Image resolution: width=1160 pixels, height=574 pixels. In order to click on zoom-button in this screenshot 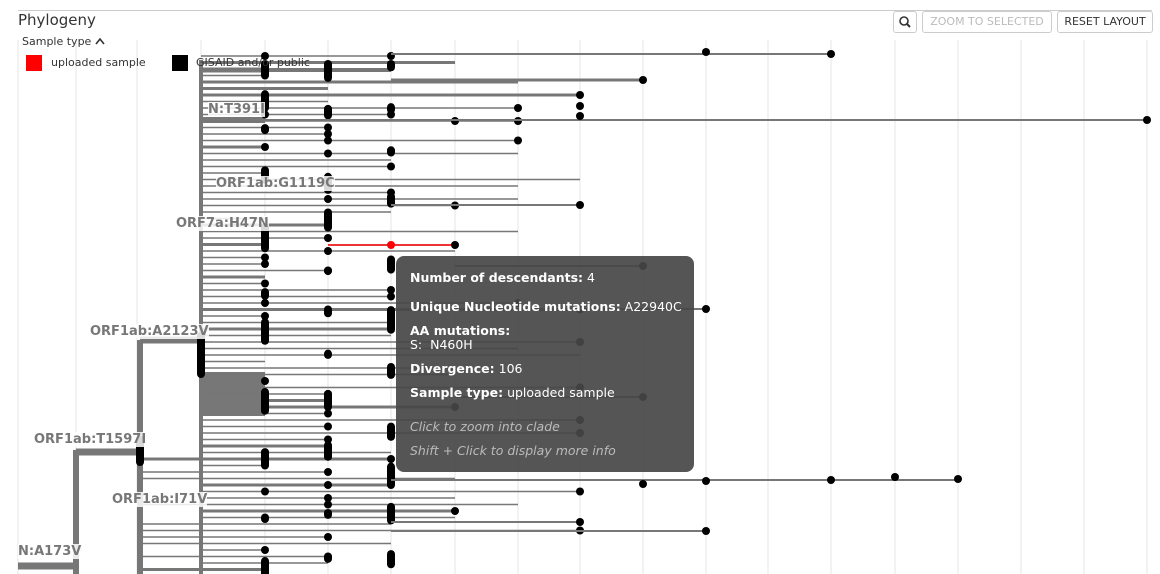, I will do `click(905, 22)`.